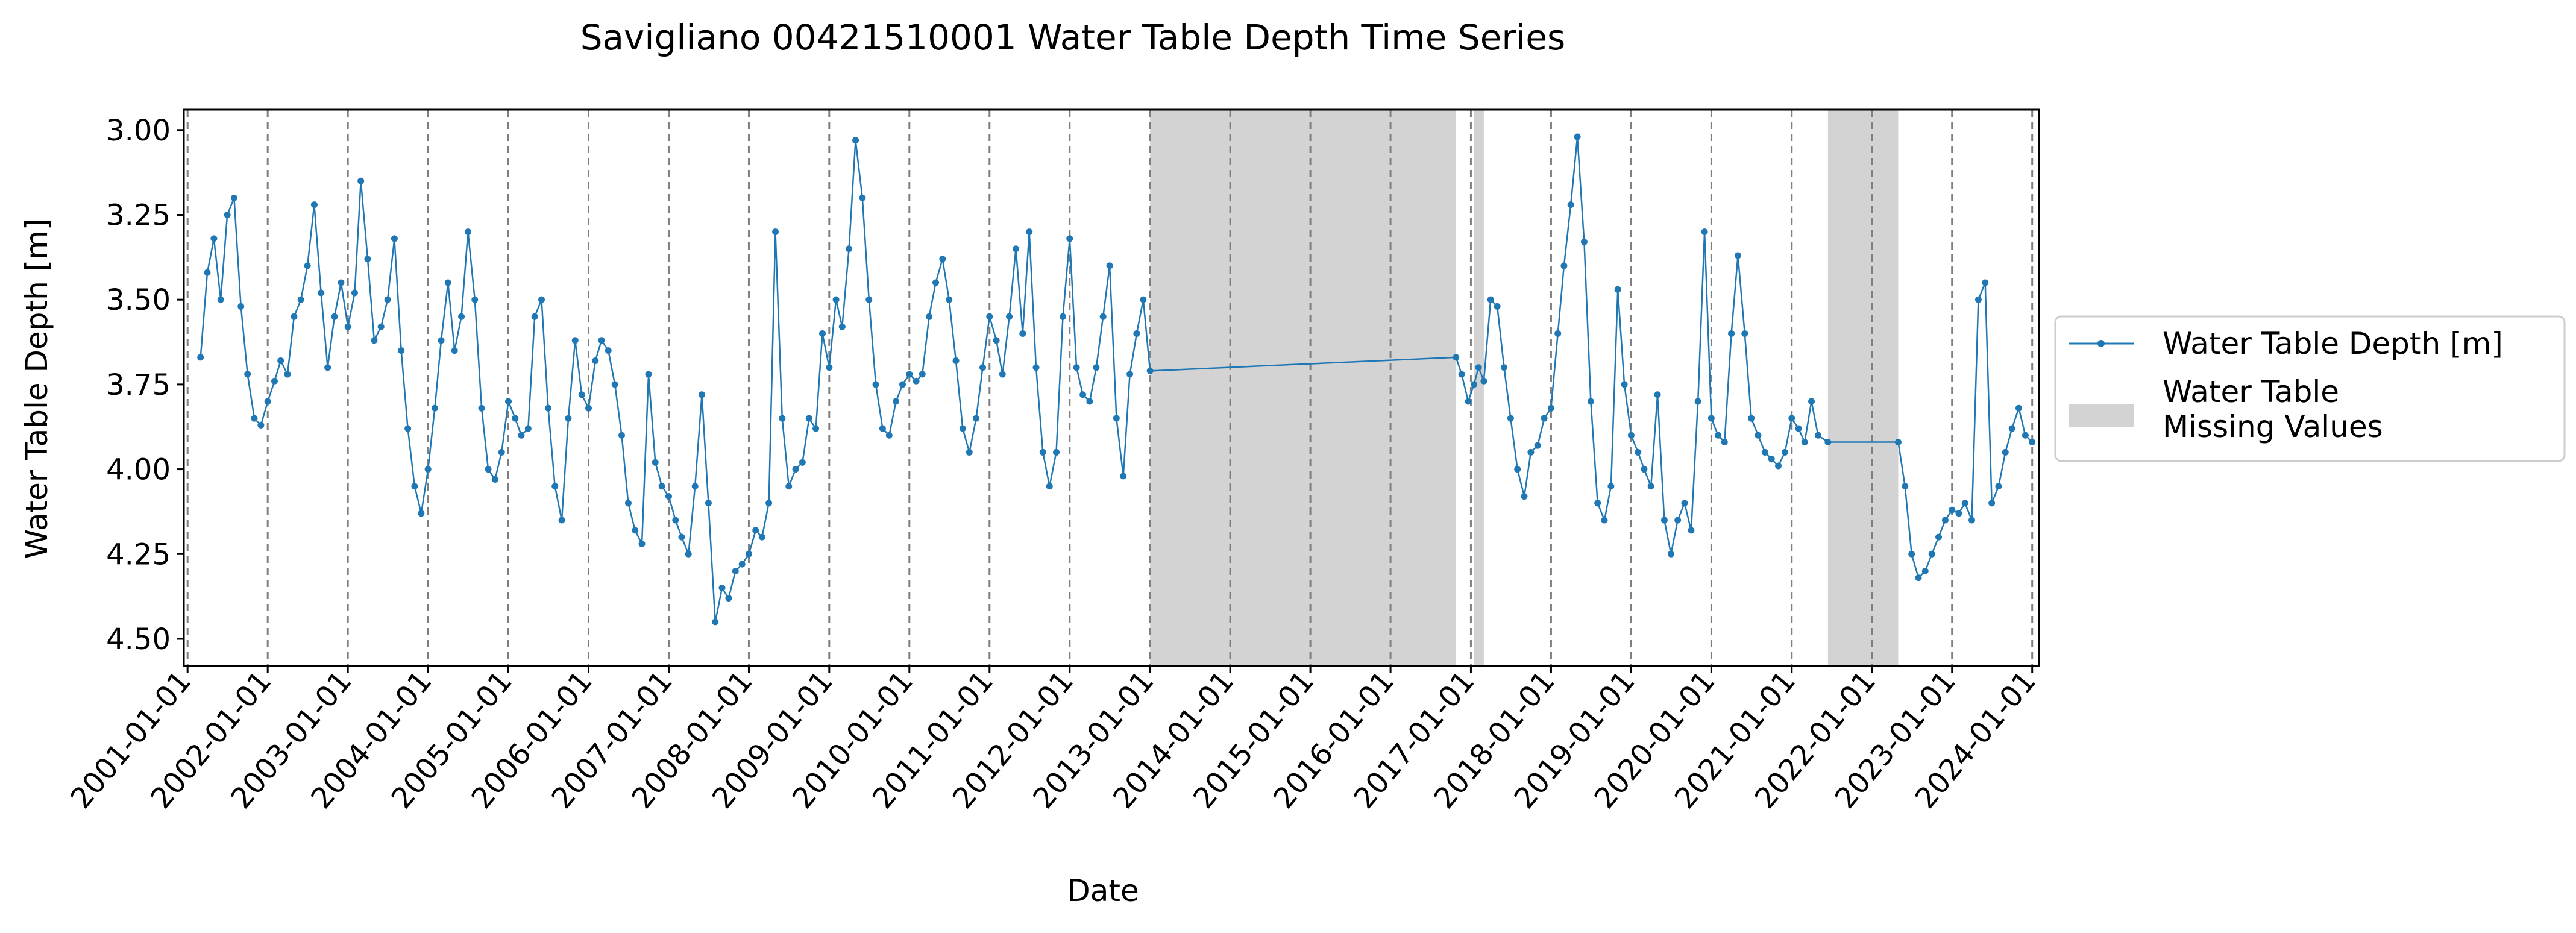 The height and width of the screenshot is (933, 2576). Describe the element at coordinates (138, 215) in the screenshot. I see `y-tick-label: 3.25` at that location.